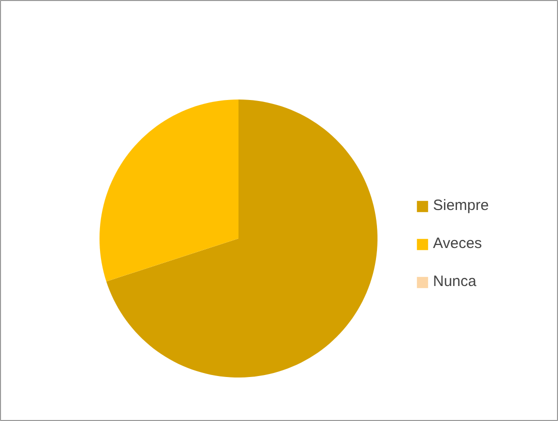  What do you see at coordinates (461, 205) in the screenshot?
I see `legend-label: Siempre` at bounding box center [461, 205].